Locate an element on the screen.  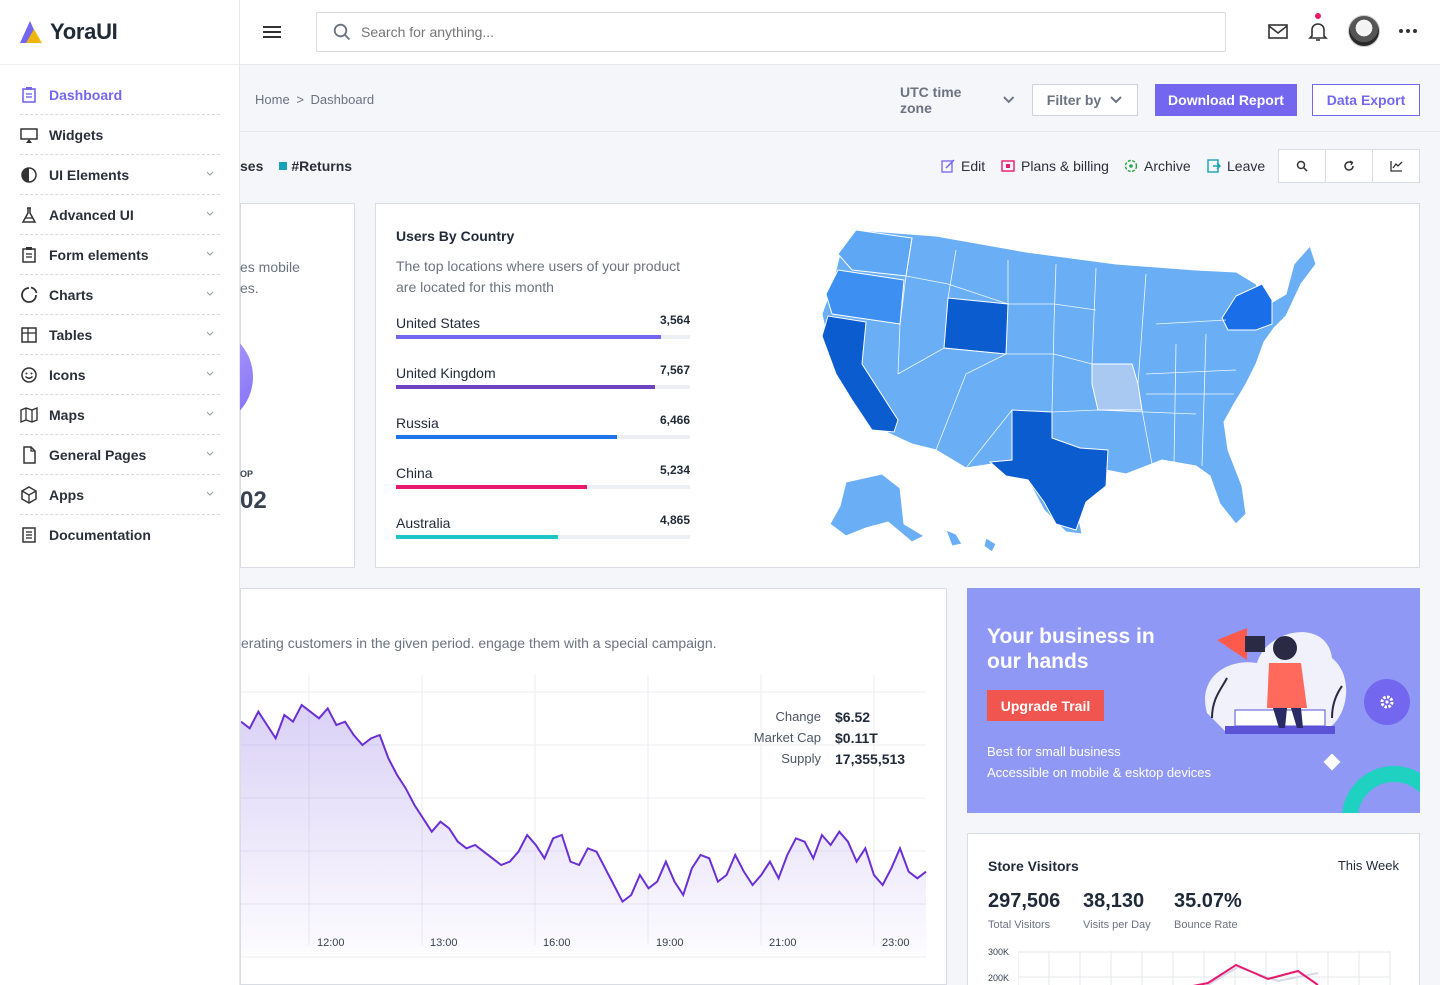
y-axis-label: 300K is located at coordinates (999, 952).